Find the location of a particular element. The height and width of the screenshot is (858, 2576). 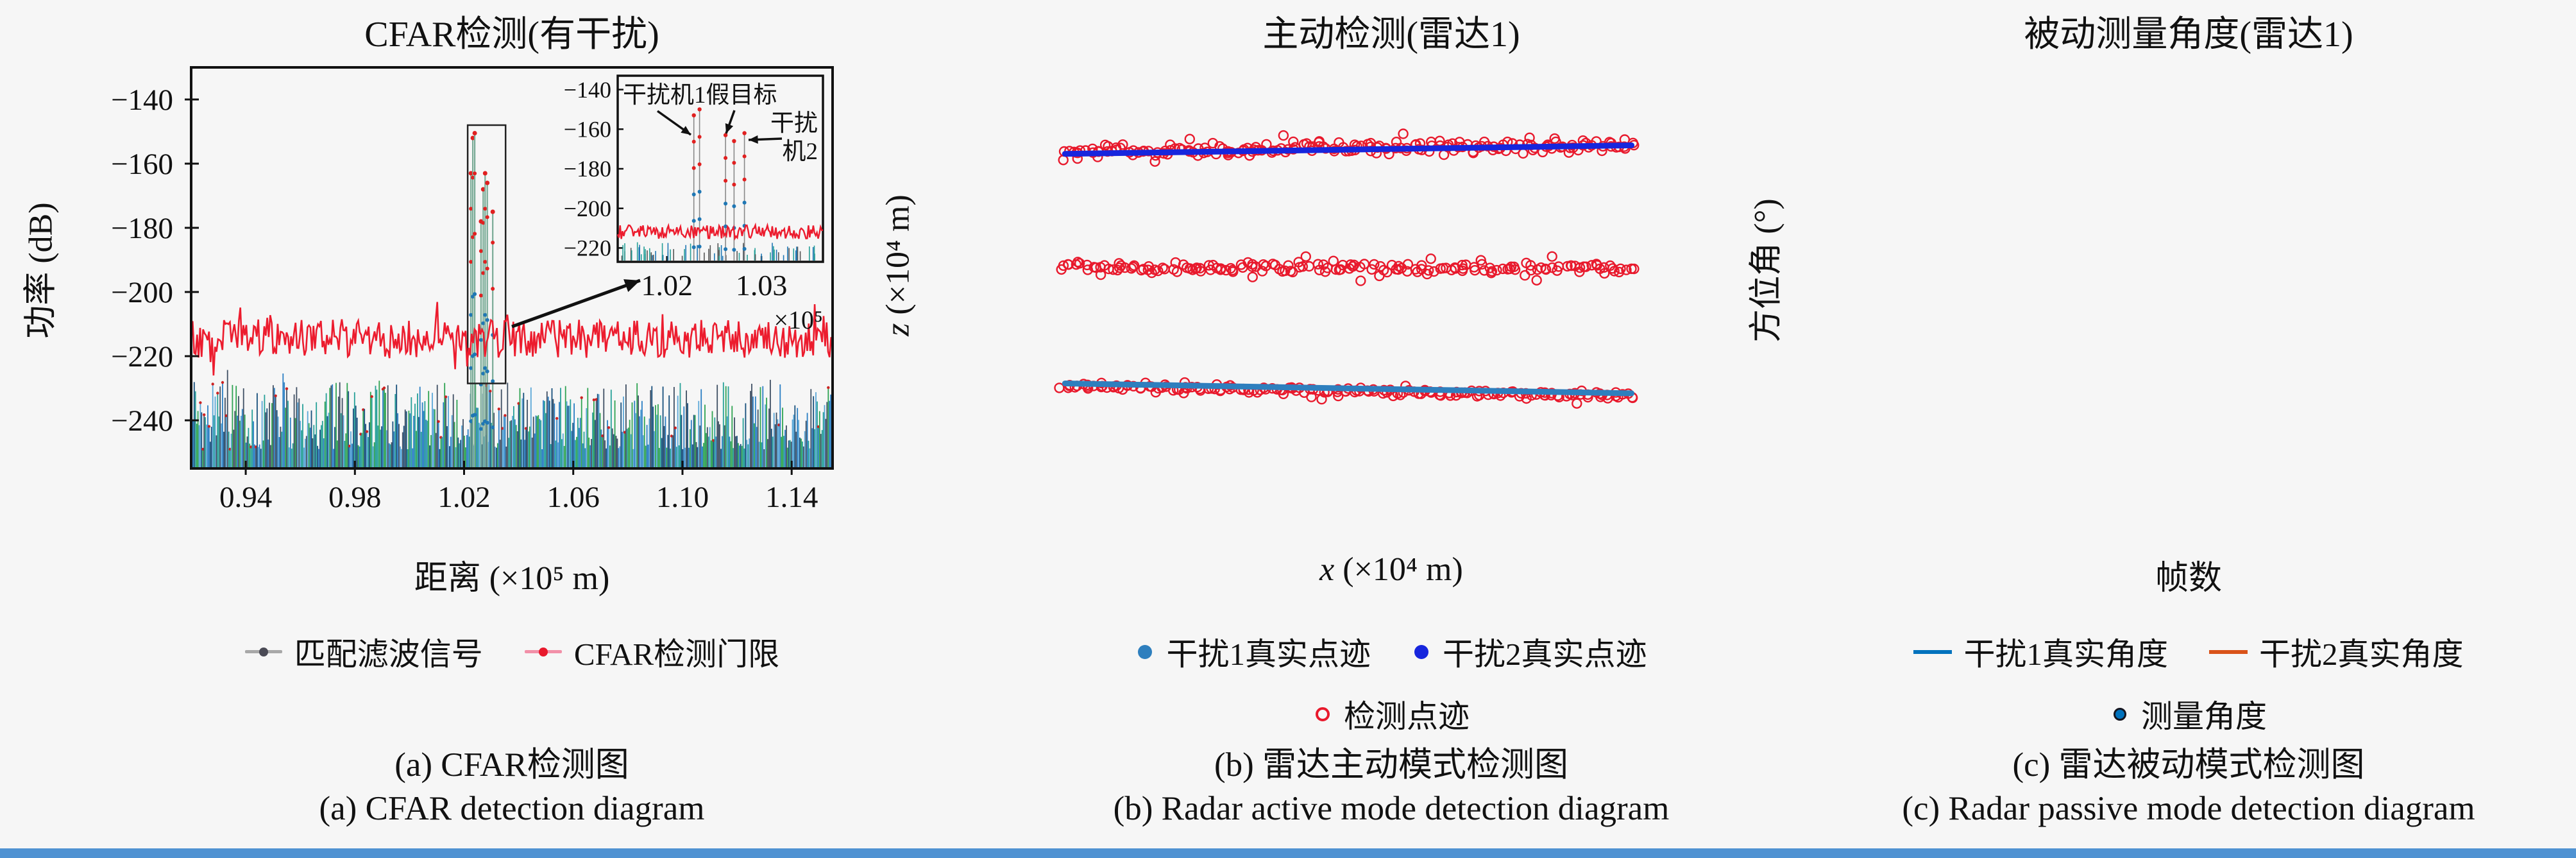

detected-points is located at coordinates (1347, 268).